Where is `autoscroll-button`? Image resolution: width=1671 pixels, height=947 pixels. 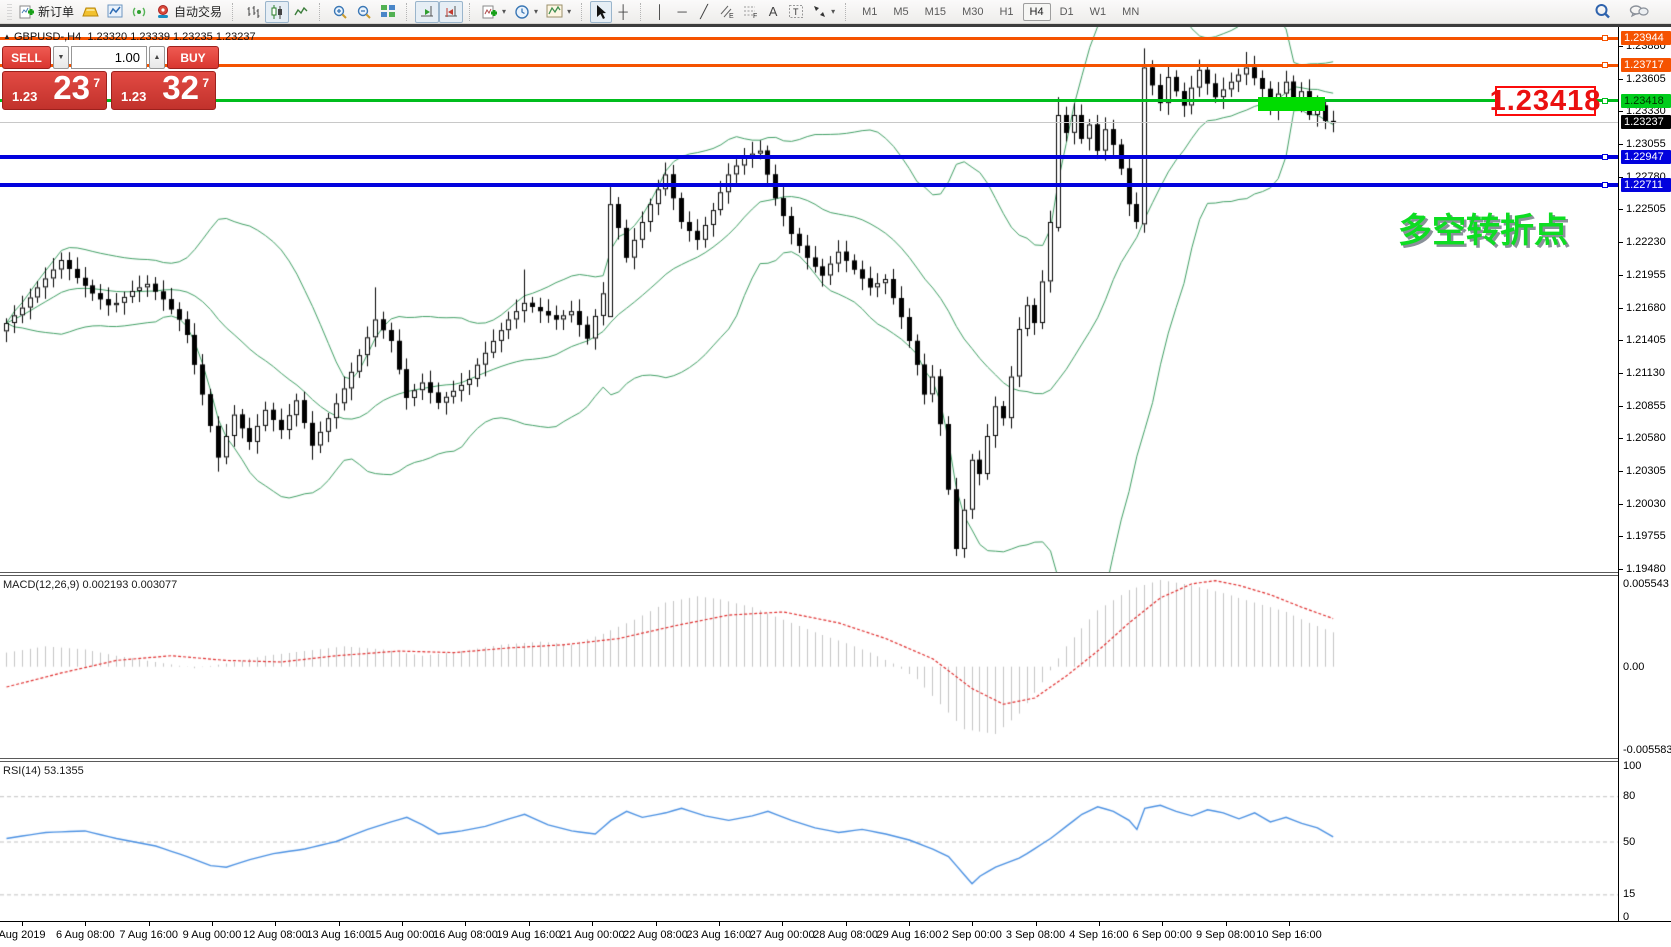
autoscroll-button is located at coordinates (427, 11).